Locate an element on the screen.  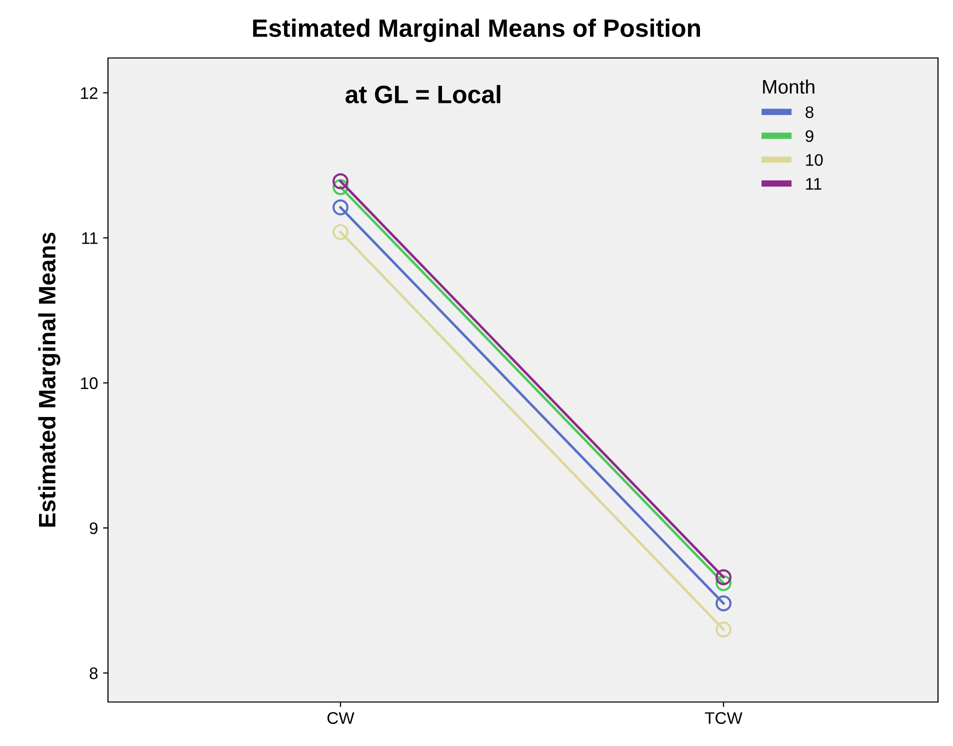
y-tick-label: 11 is located at coordinates (90, 238).